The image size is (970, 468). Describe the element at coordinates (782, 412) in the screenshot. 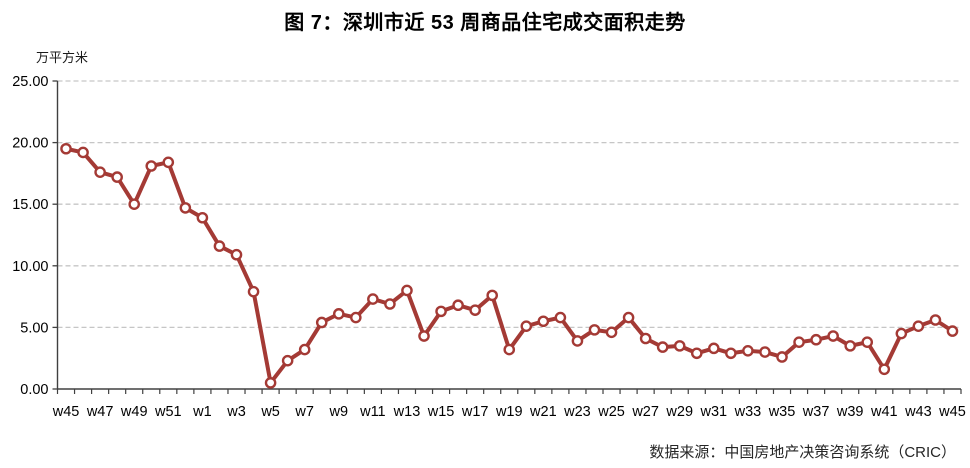

I see `x-tick-label: w35` at that location.